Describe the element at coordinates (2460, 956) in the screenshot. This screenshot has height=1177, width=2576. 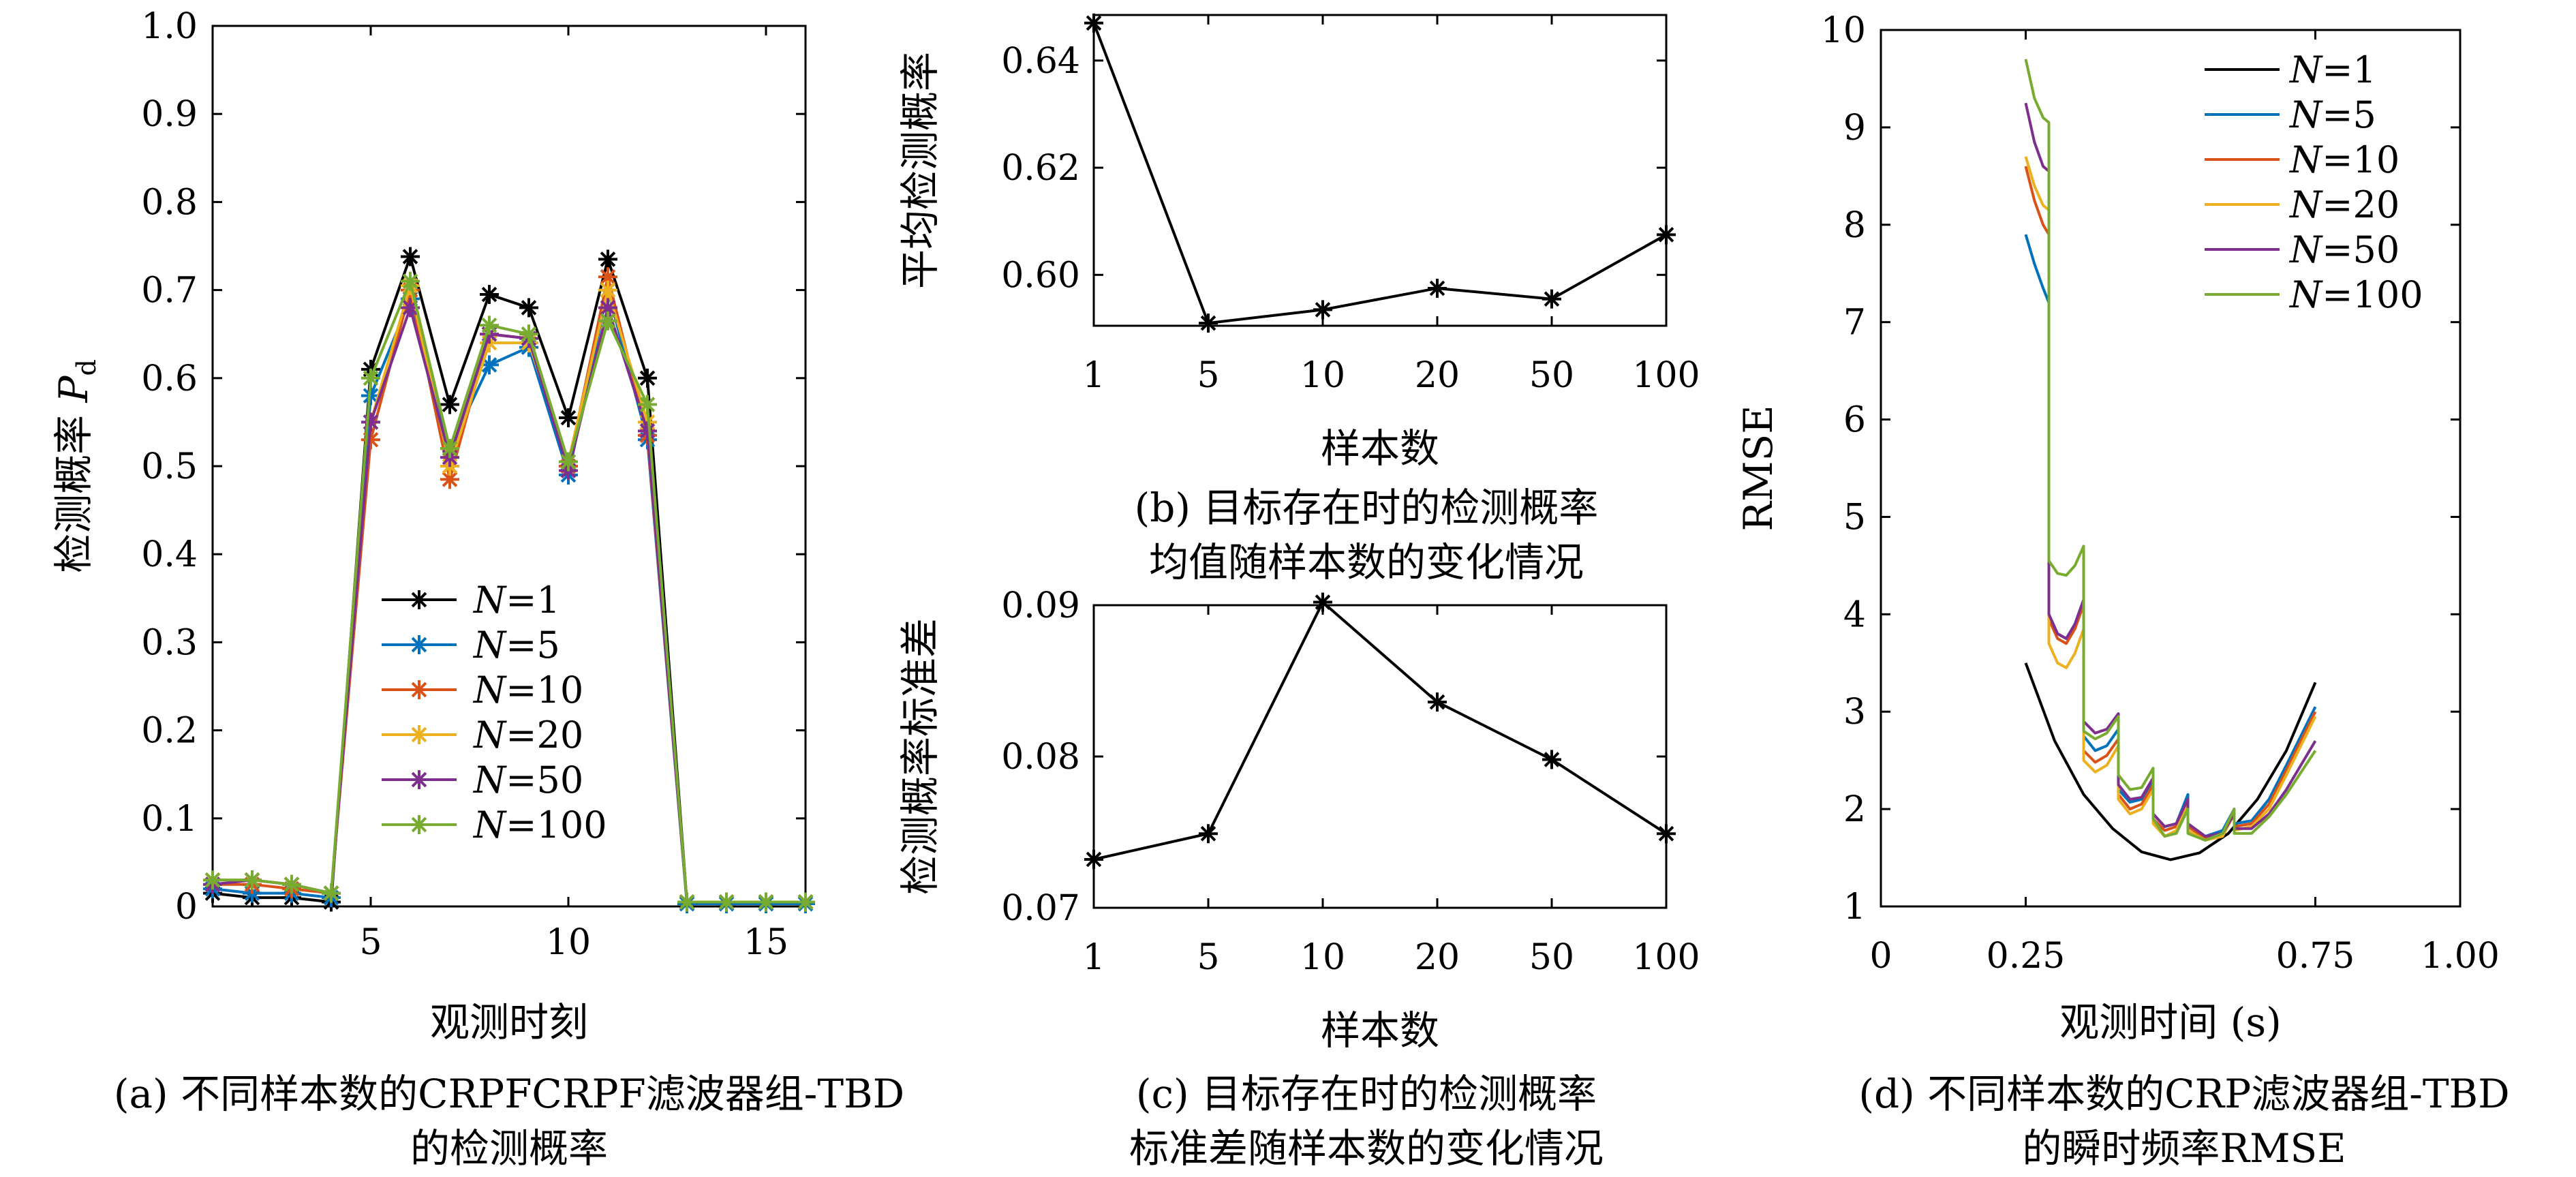
I see `panel-d-xtick-label: 1.00` at that location.